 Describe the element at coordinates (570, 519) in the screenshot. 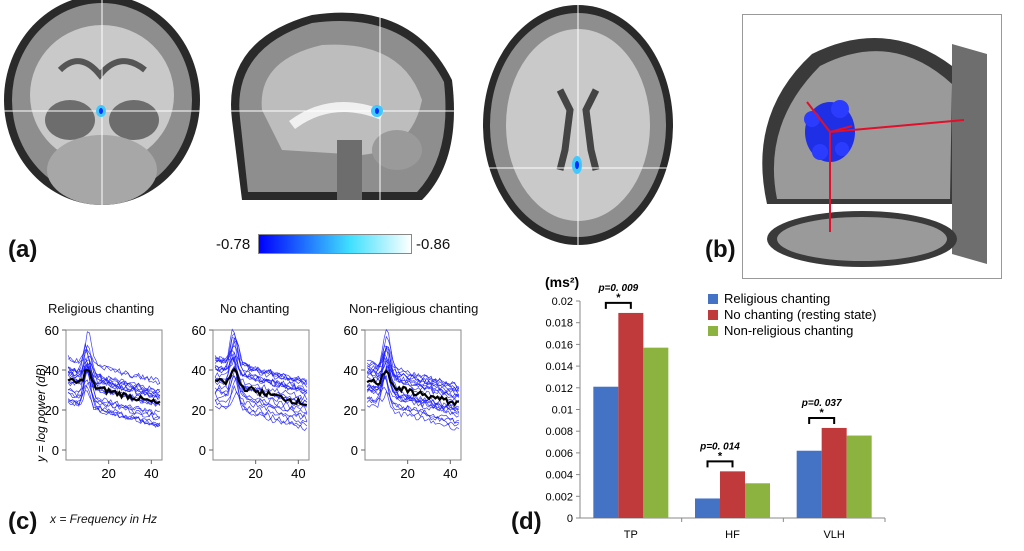

I see `y-tick-label: 0` at that location.